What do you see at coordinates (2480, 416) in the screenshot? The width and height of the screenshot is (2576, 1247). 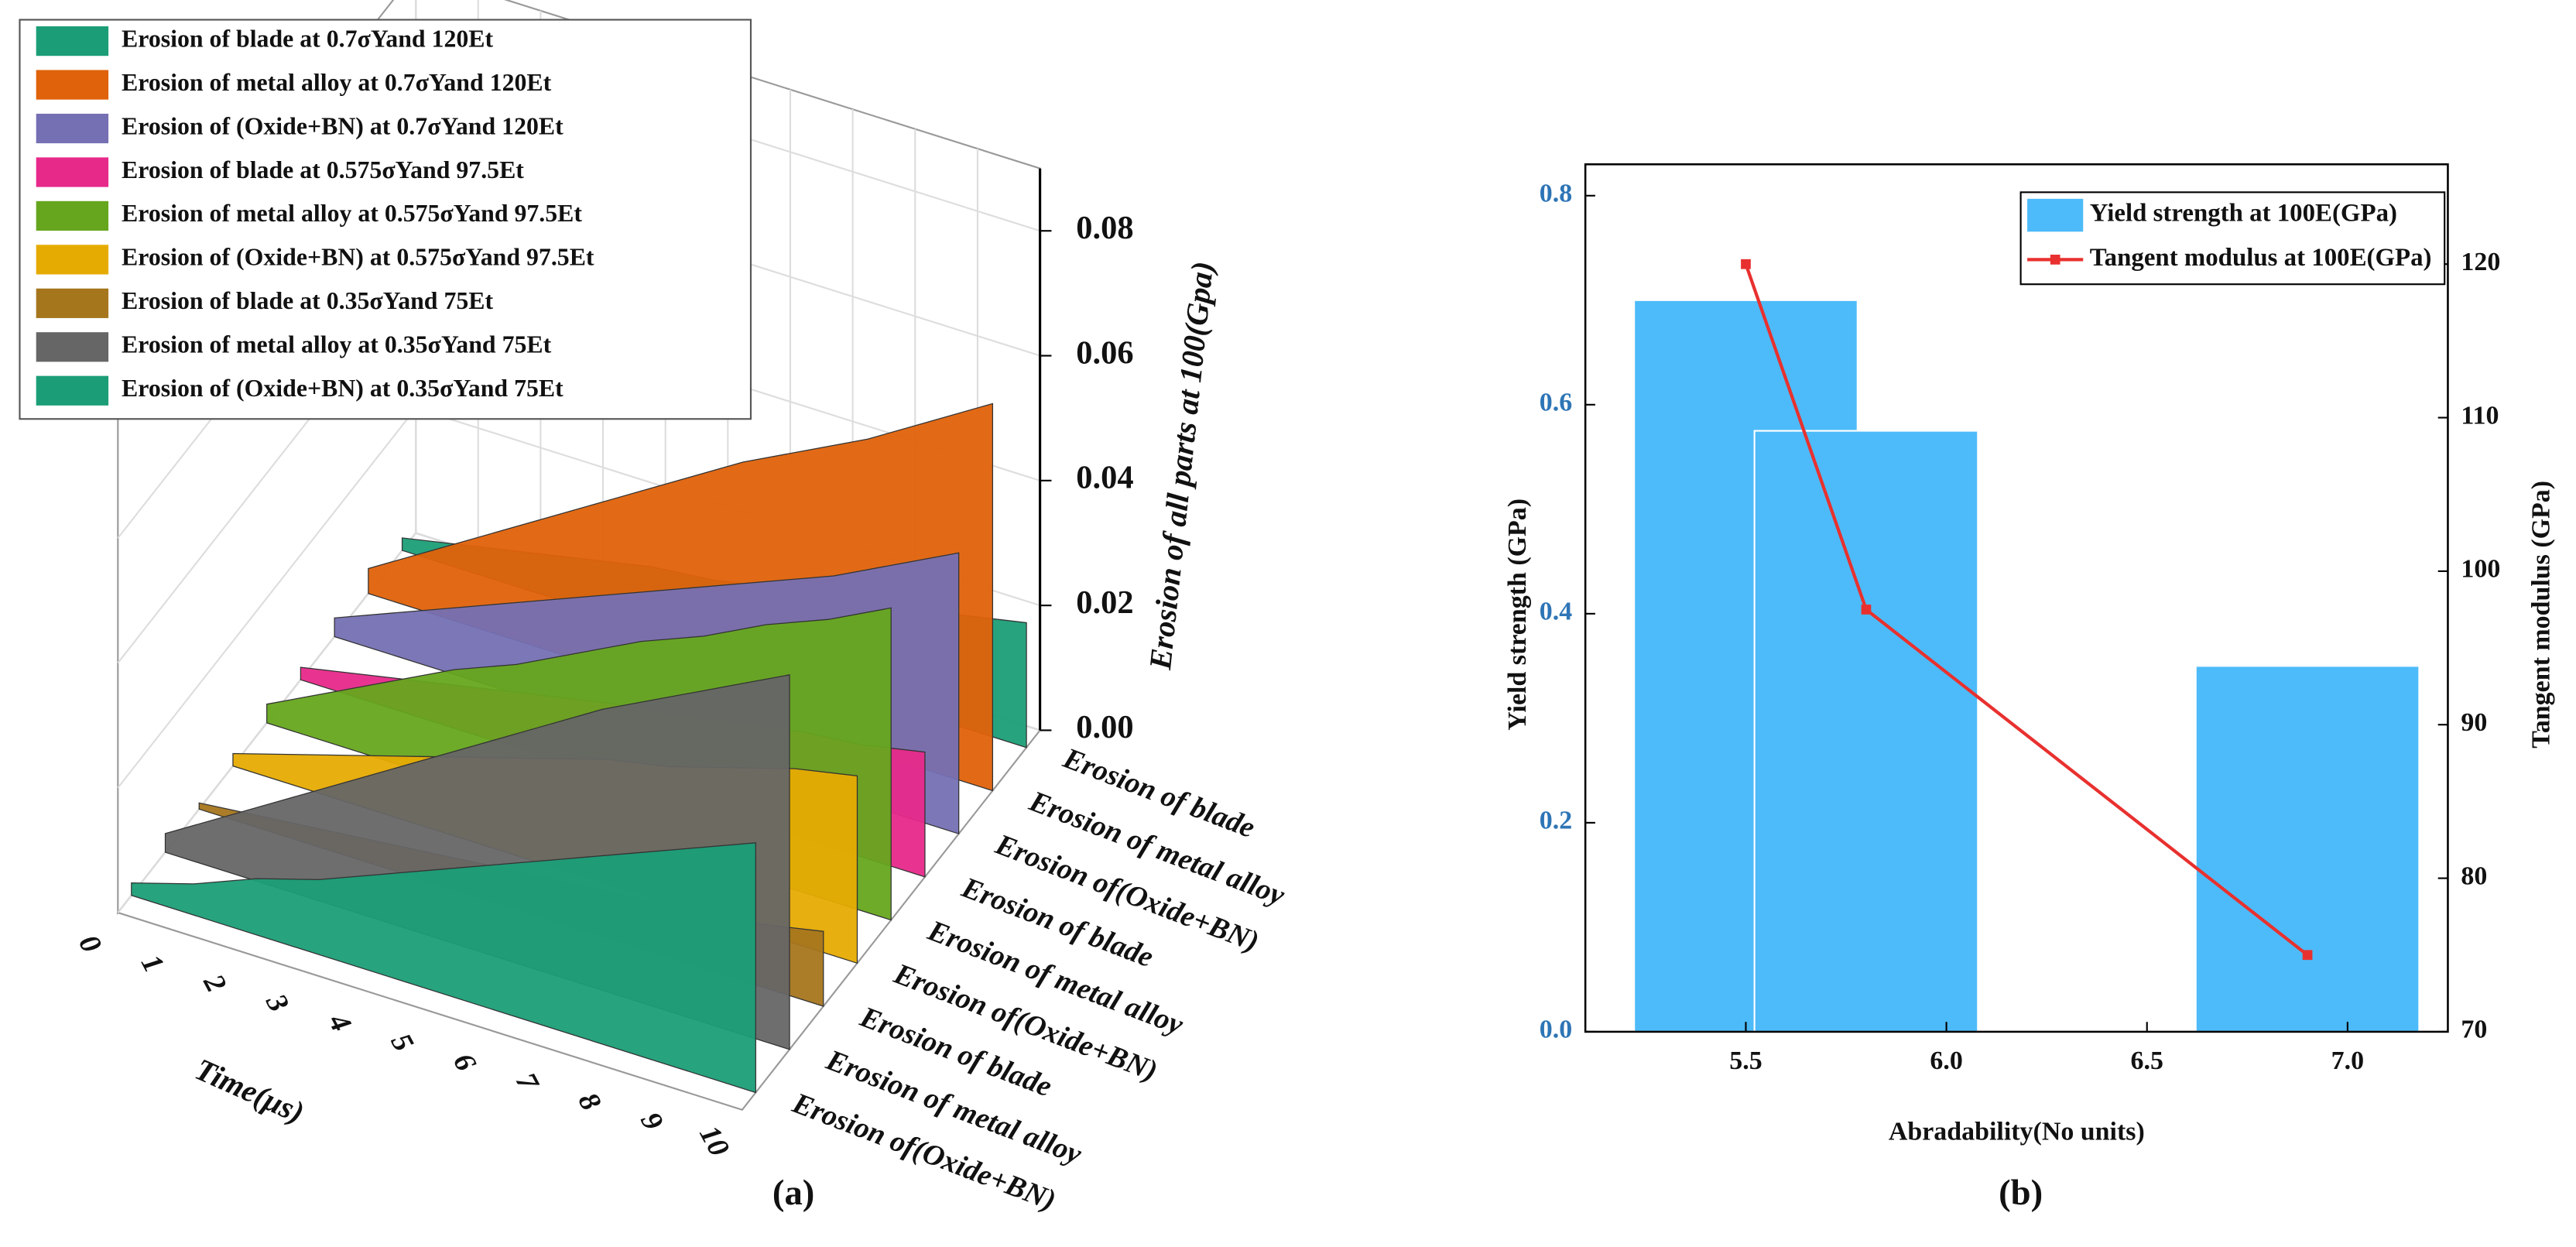 I see `y2-tick-label: 110` at bounding box center [2480, 416].